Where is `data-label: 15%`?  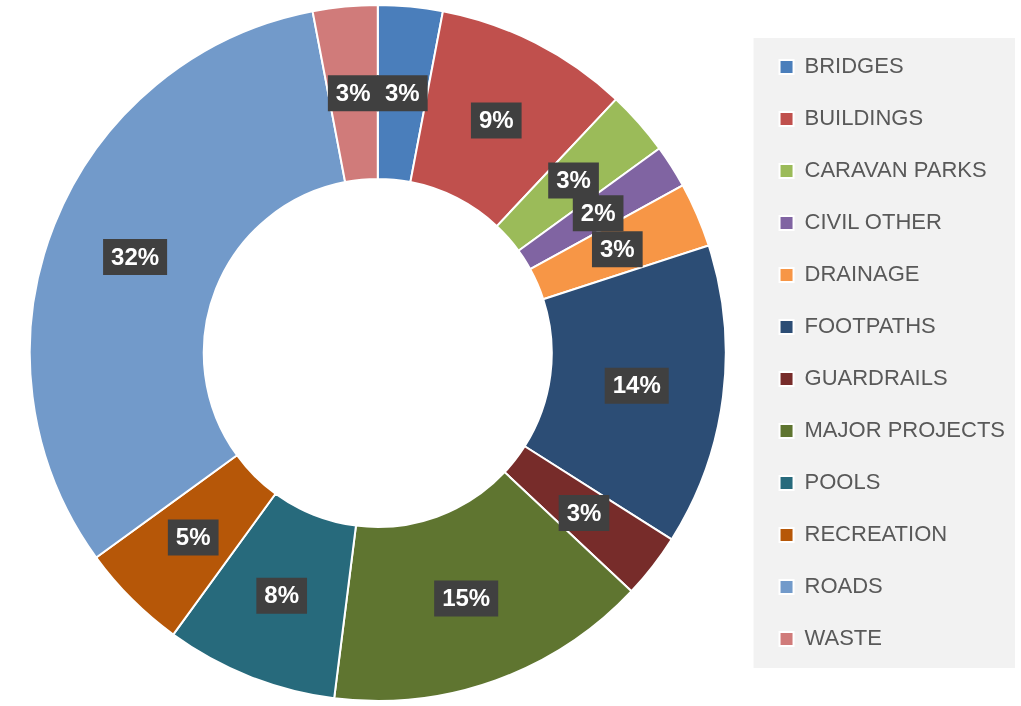
data-label: 15% is located at coordinates (466, 598).